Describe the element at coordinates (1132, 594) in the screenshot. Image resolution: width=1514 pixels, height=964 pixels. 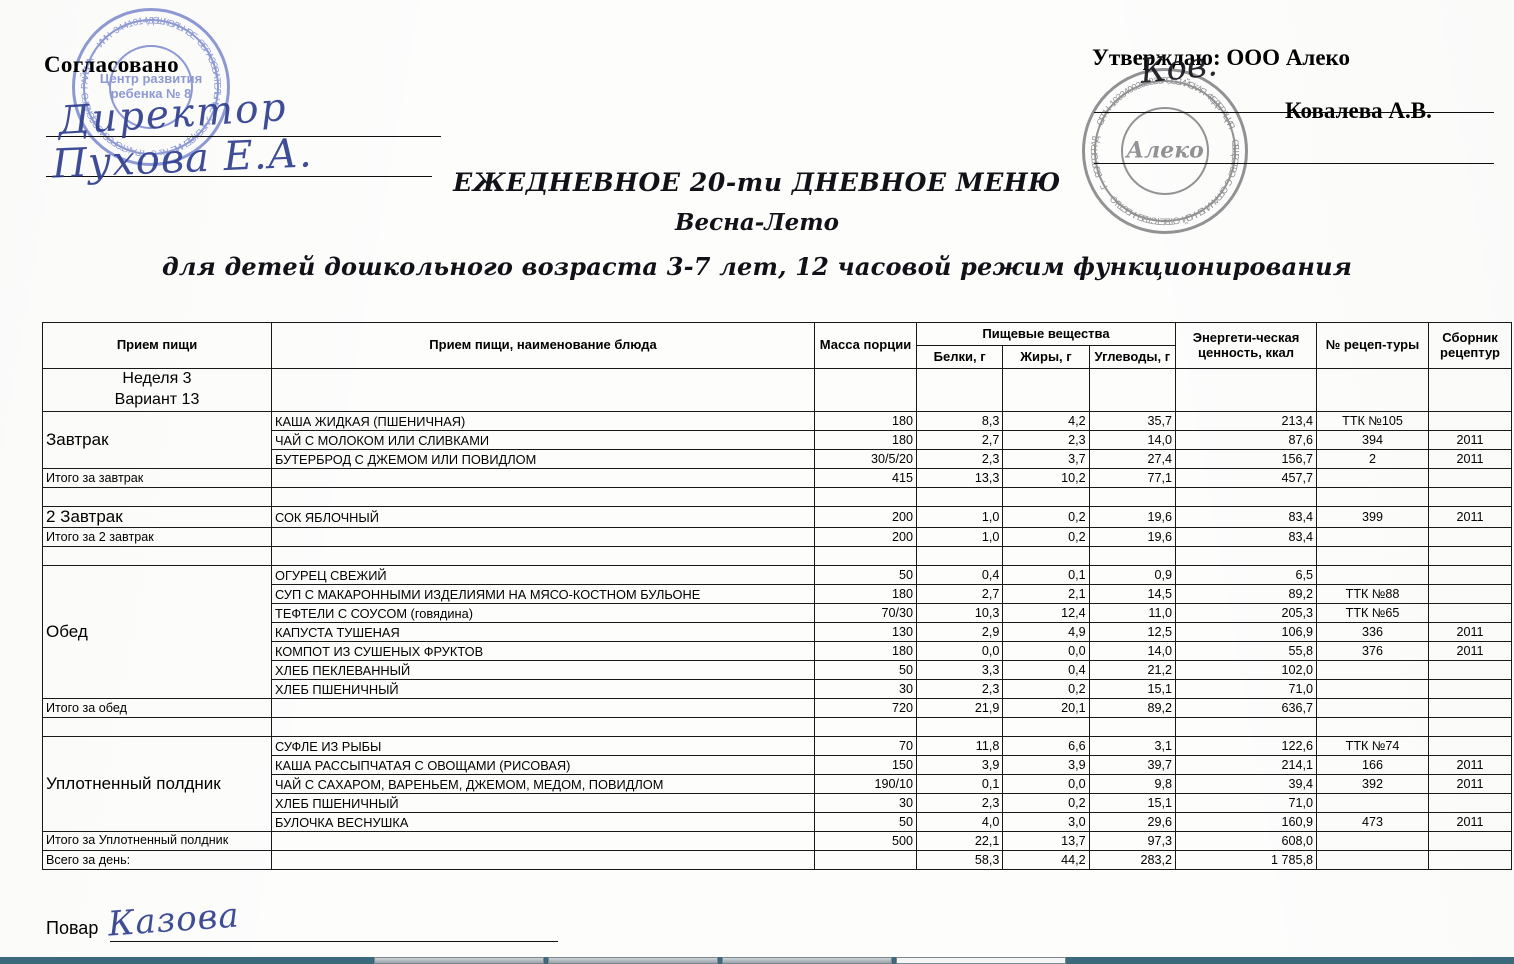
I see `carbs-cell: 14,5` at that location.